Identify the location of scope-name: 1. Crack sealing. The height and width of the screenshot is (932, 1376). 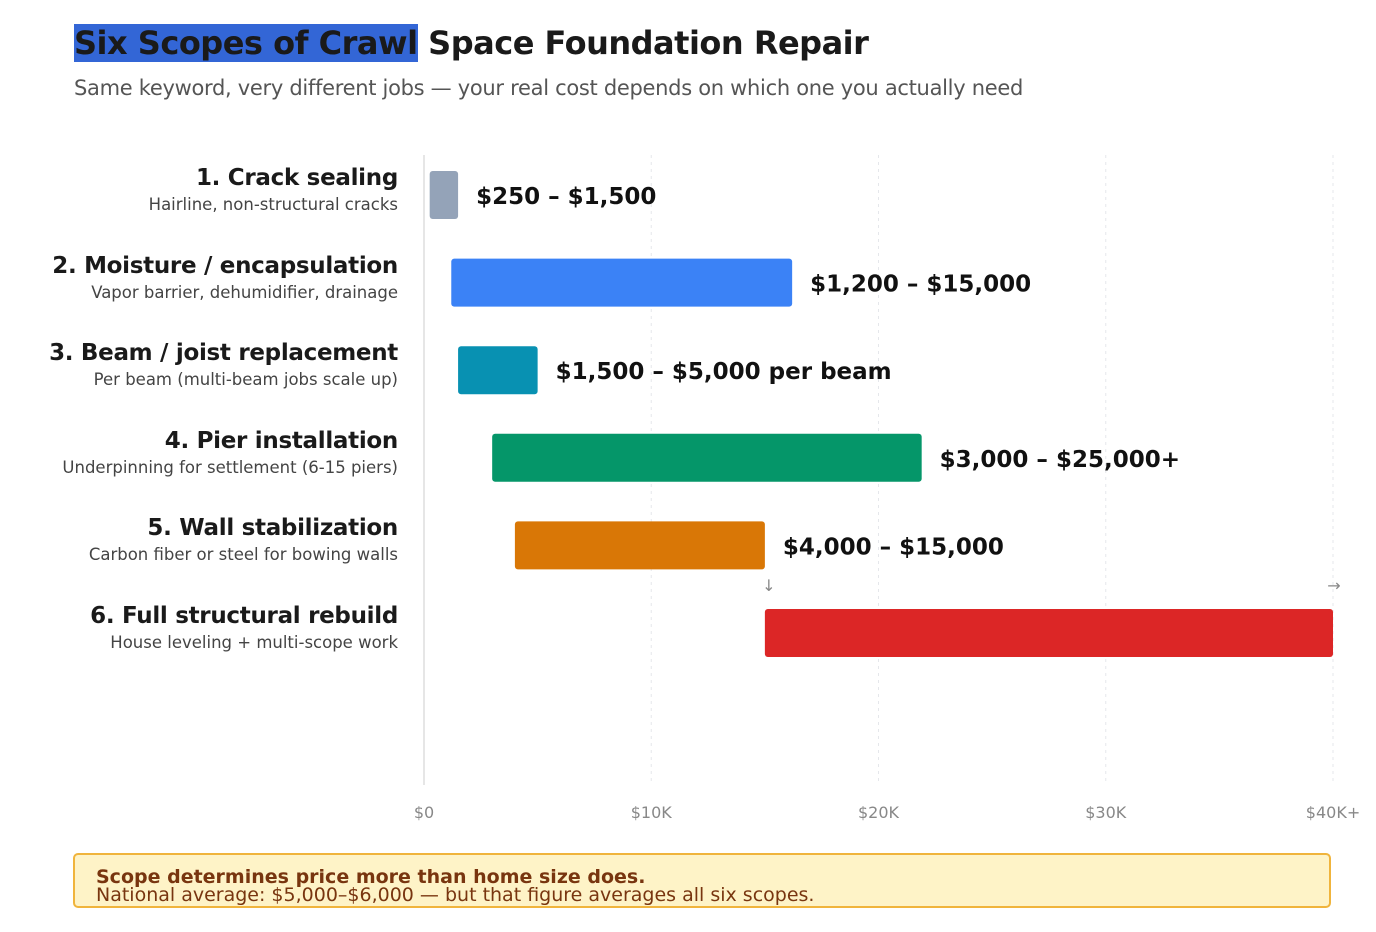
(296, 178).